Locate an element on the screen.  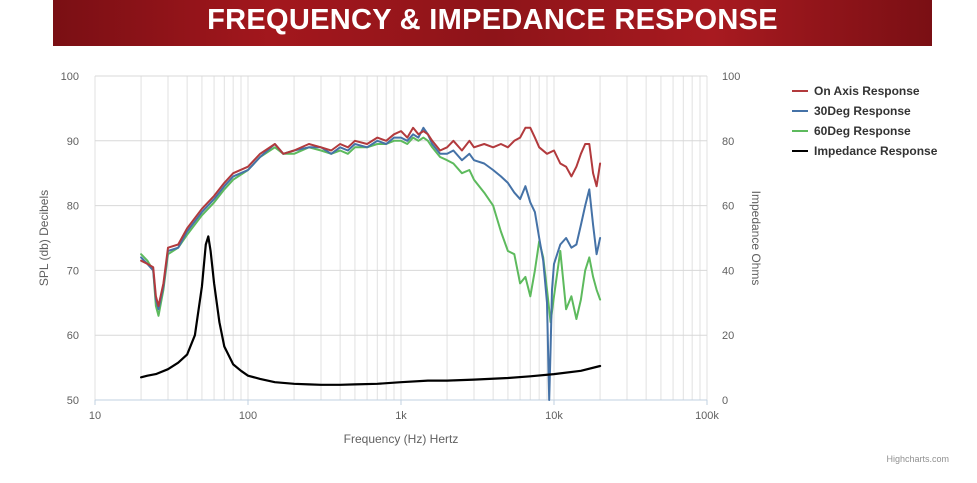
legend-item-on-axis-response: On Axis Response is located at coordinates (856, 91).